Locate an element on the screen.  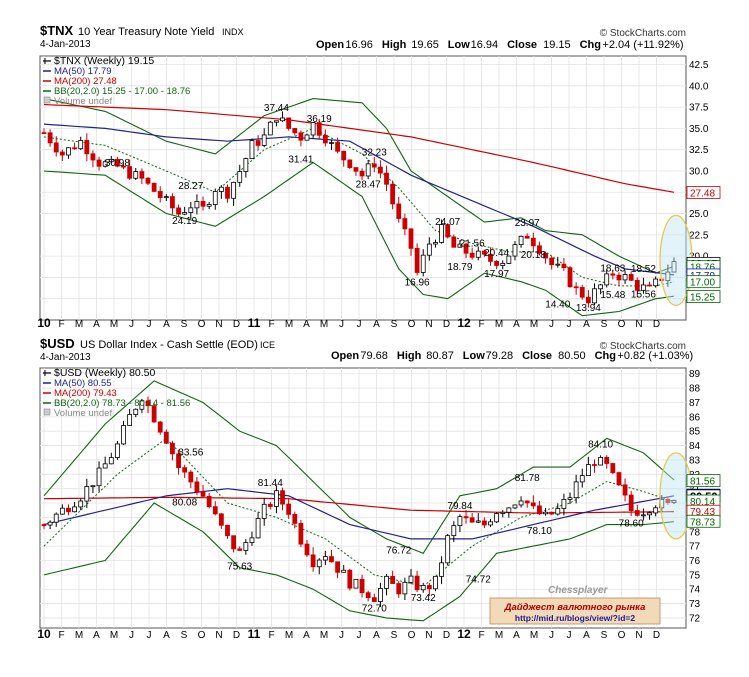
quote-value: 79.28 is located at coordinates (500, 356).